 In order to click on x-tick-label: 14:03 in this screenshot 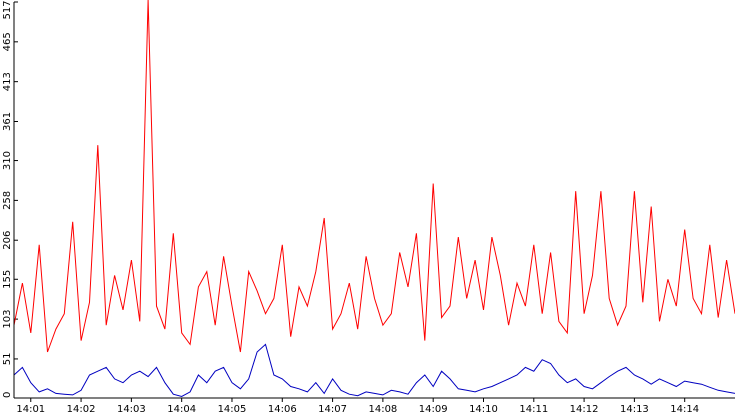, I will do `click(131, 409)`.